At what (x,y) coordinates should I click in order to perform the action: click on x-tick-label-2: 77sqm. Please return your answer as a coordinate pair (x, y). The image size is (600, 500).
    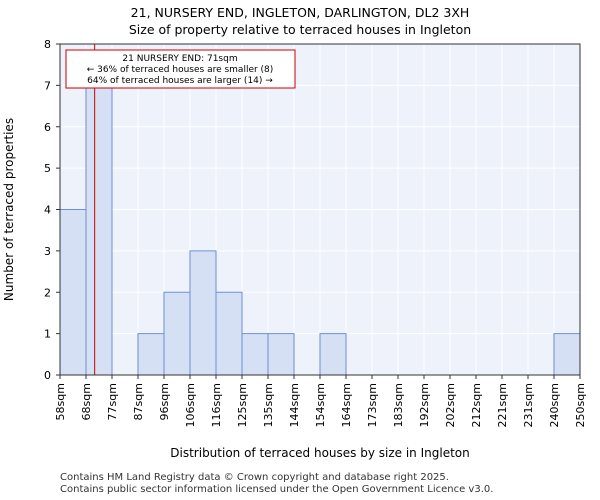
    Looking at the image, I should click on (112, 401).